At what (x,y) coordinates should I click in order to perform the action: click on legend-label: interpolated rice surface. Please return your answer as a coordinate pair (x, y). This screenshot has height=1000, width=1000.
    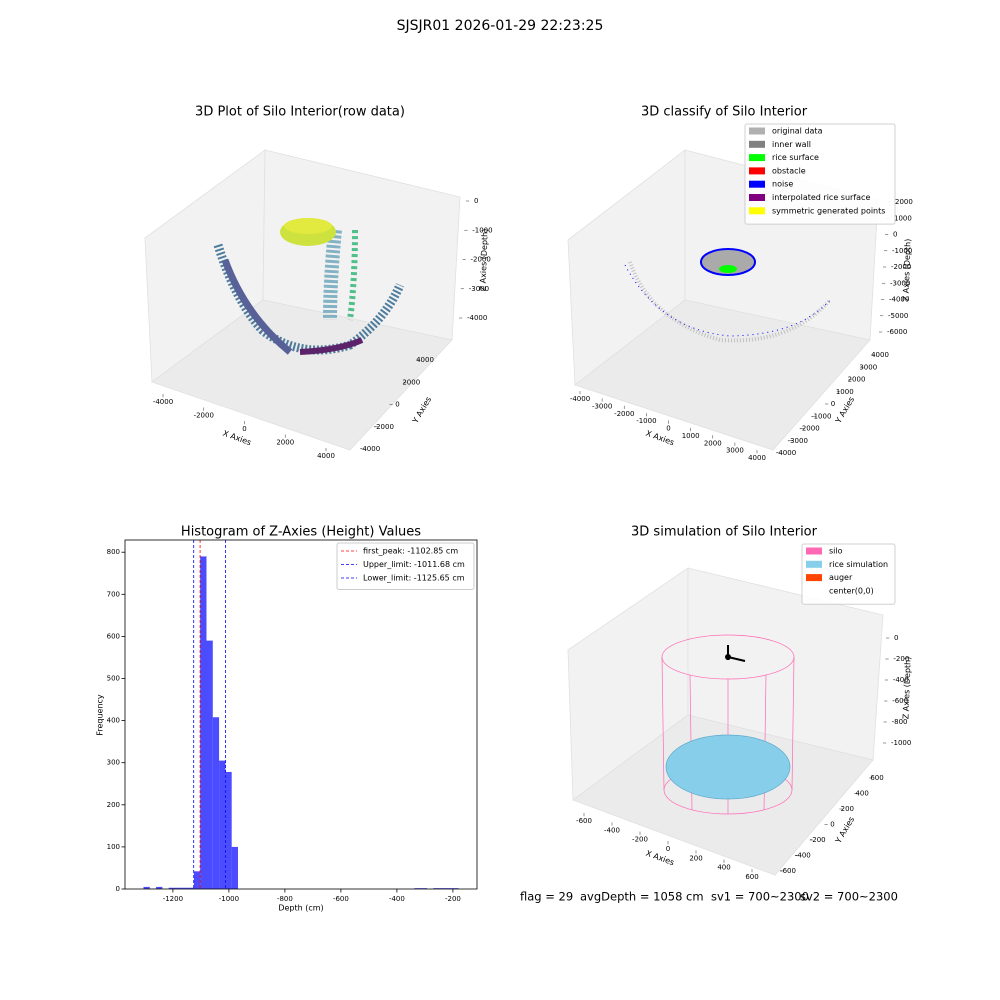
    Looking at the image, I should click on (821, 197).